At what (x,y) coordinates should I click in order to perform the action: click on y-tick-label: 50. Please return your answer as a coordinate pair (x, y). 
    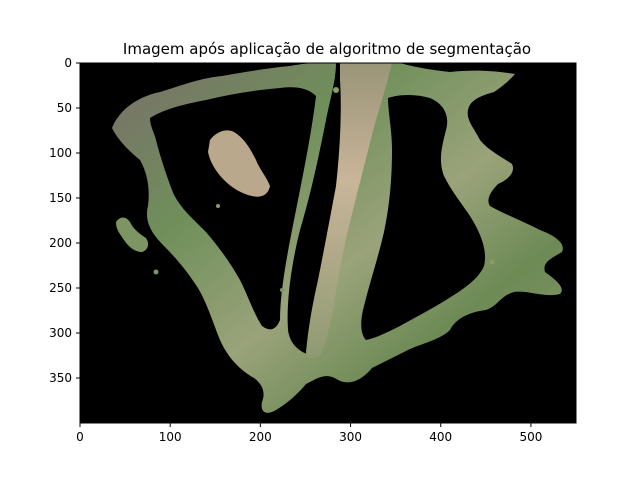
    Looking at the image, I should click on (64, 108).